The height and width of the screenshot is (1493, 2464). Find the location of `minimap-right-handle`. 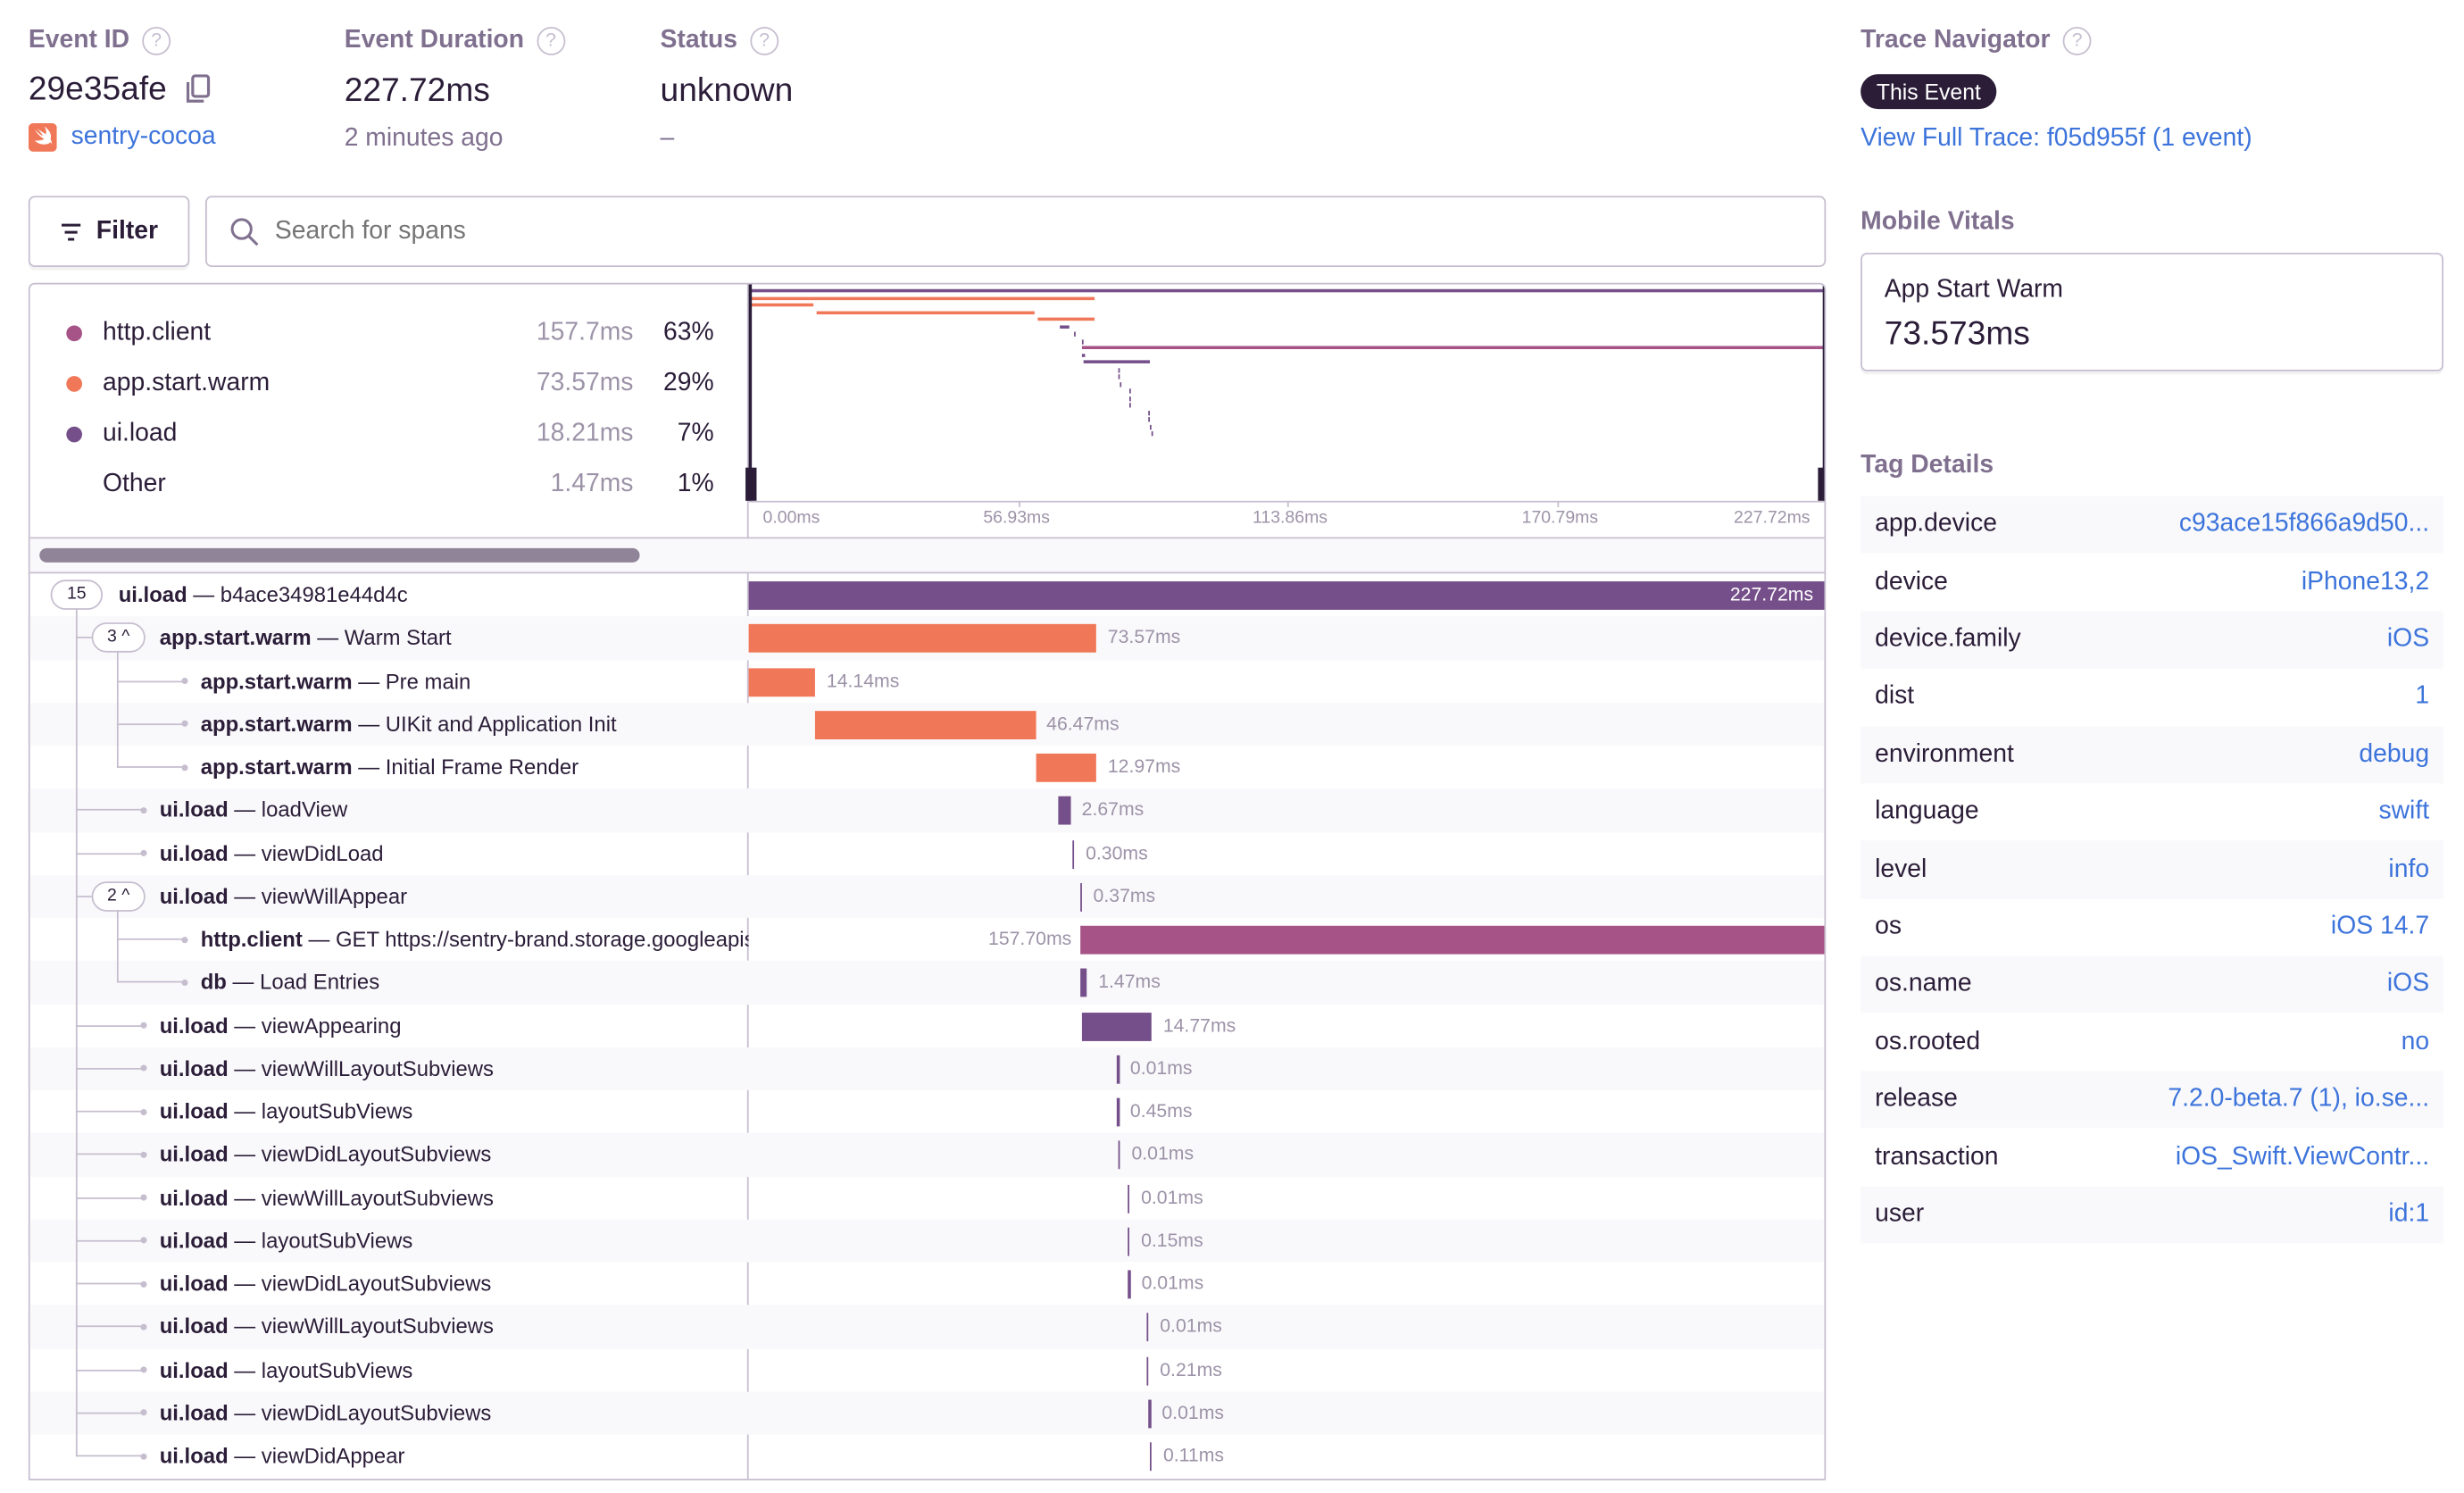

minimap-right-handle is located at coordinates (1821, 484).